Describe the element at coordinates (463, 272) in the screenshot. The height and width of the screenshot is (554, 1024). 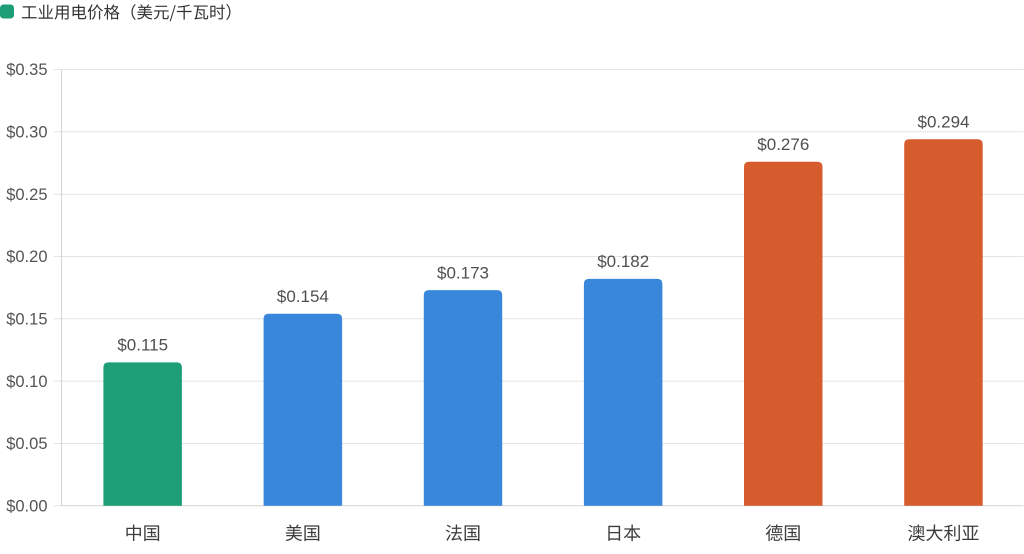
I see `svg-text: $0.173` at that location.